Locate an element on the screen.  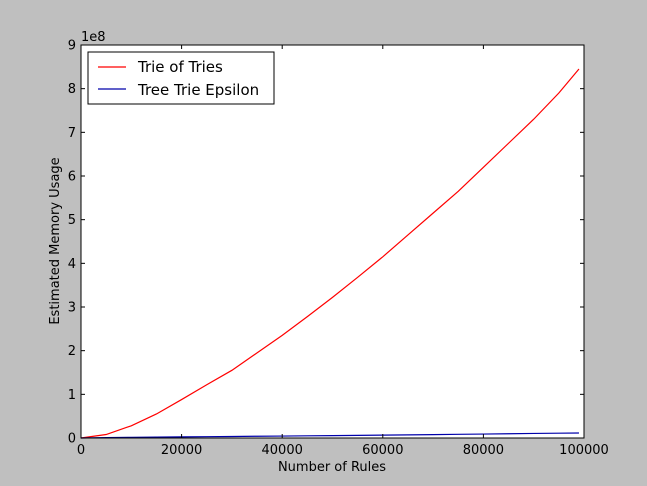
legend: Trie of Tries Tree Trie Epsilon is located at coordinates (181, 78).